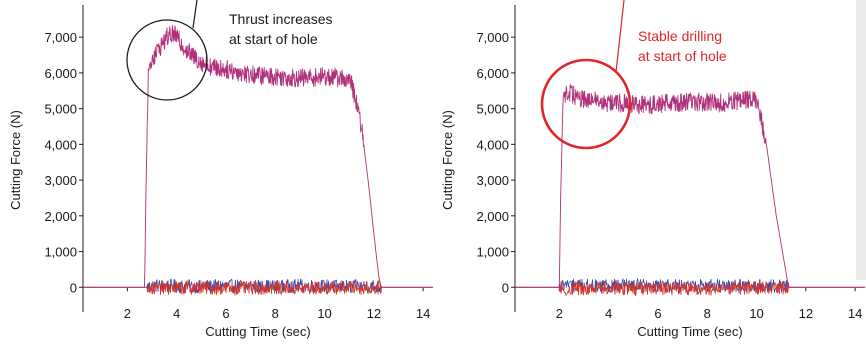 This screenshot has width=866, height=345. What do you see at coordinates (447, 160) in the screenshot?
I see `right-y-axis-title: Cutting Force (N)` at bounding box center [447, 160].